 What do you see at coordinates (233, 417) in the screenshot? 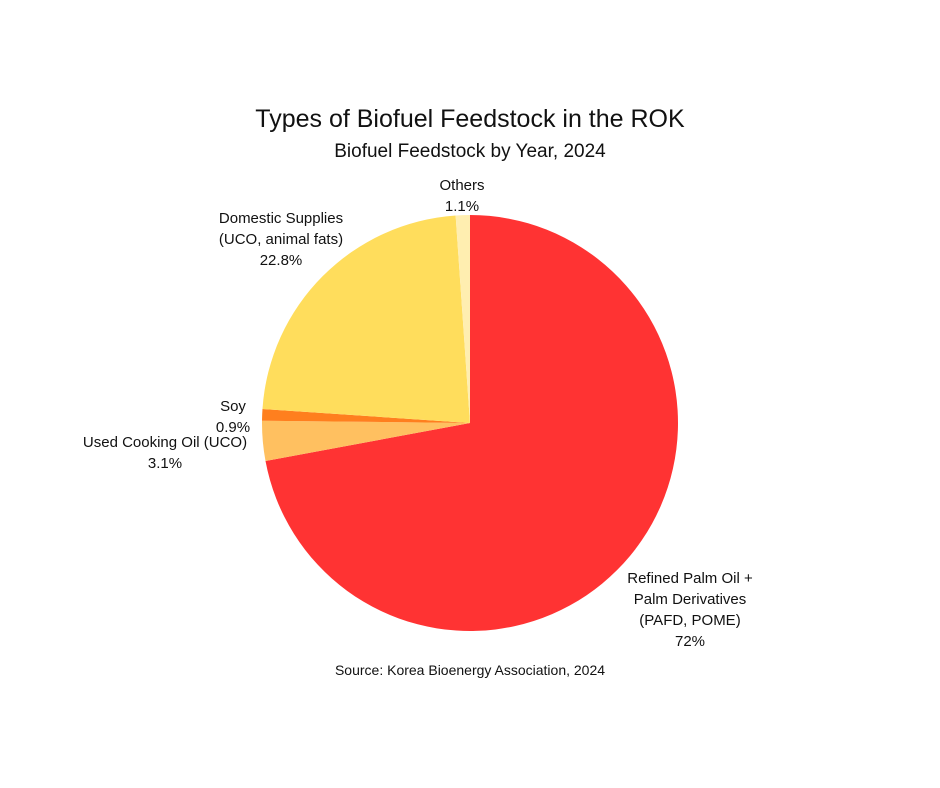
I see `slice-label-soy: Soy 0.9%` at bounding box center [233, 417].